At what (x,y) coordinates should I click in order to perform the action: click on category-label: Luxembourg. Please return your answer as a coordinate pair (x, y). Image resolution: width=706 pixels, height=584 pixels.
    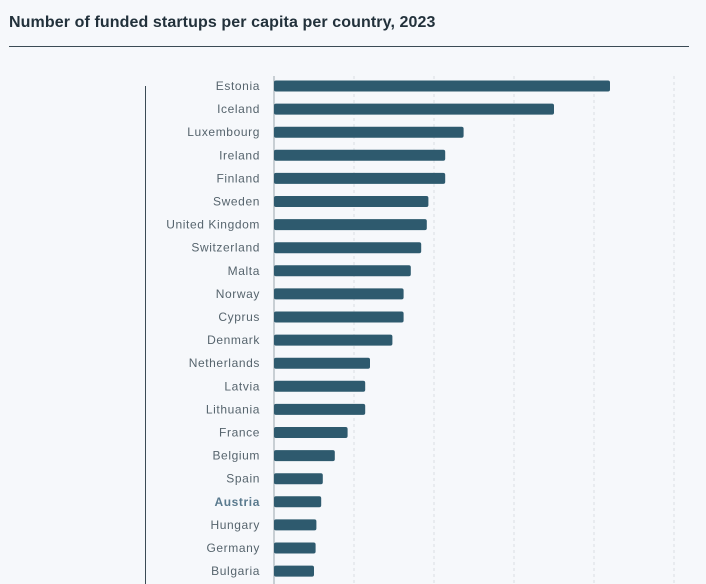
    Looking at the image, I should click on (223, 132).